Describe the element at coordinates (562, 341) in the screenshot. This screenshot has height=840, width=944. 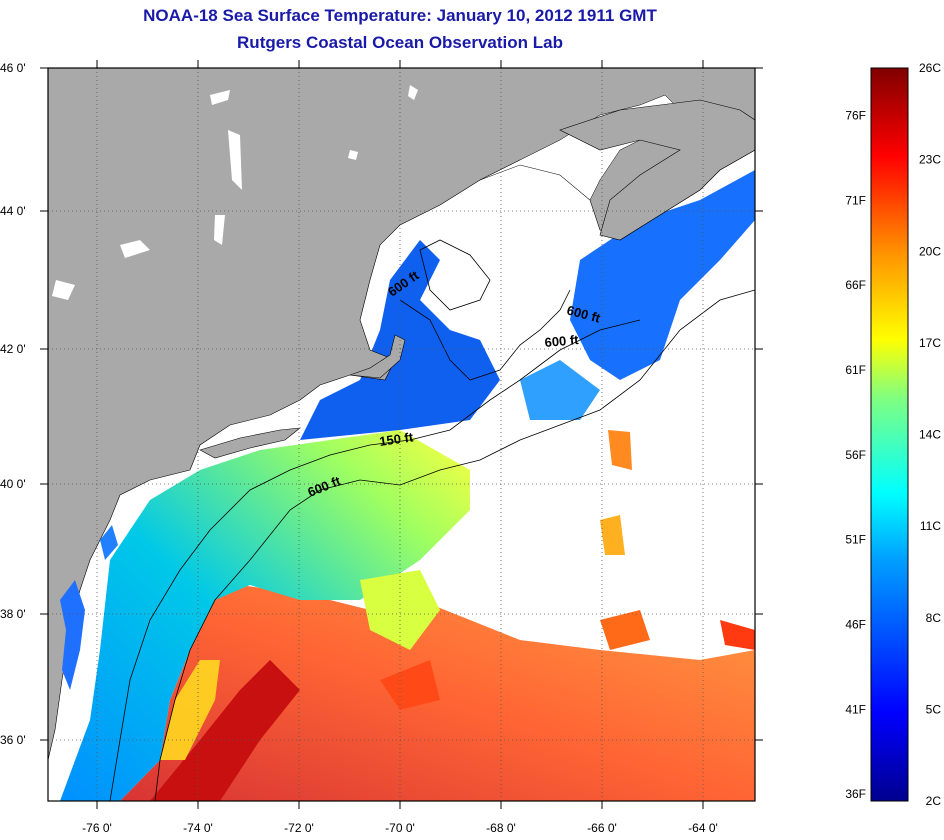
I see `contour-label: 600 ft` at that location.